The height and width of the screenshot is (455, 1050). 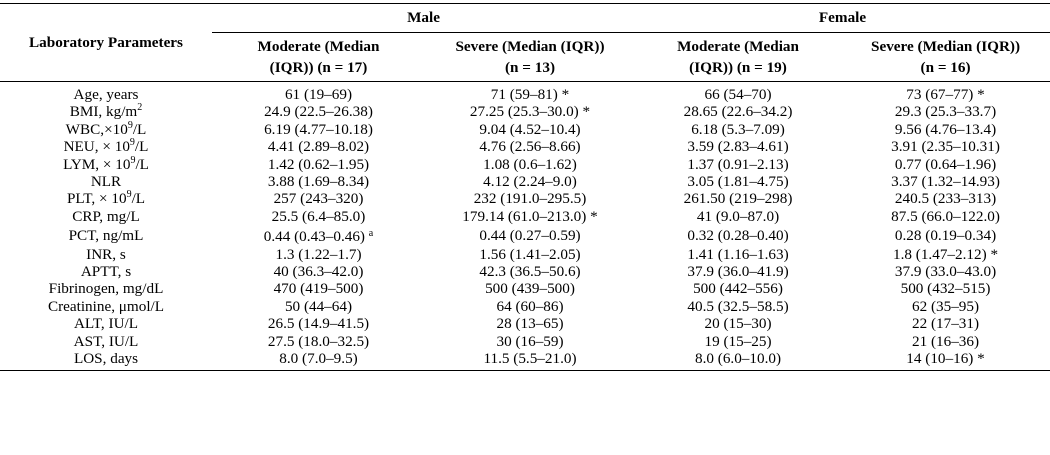 I want to click on cell-value: 73 (67–77) *, so click(x=945, y=94).